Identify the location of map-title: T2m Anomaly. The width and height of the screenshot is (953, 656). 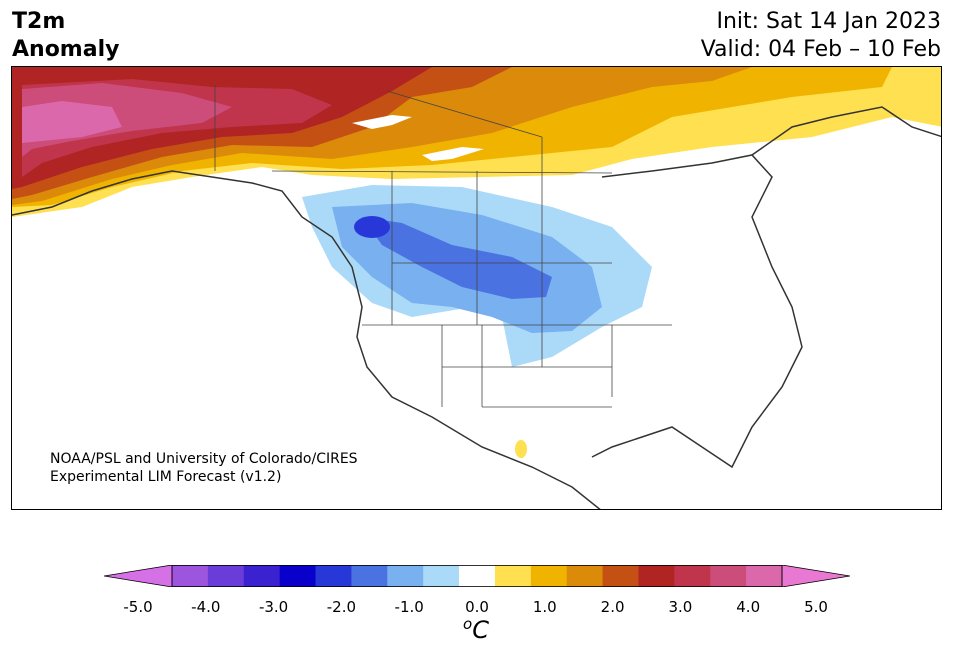
(65, 36).